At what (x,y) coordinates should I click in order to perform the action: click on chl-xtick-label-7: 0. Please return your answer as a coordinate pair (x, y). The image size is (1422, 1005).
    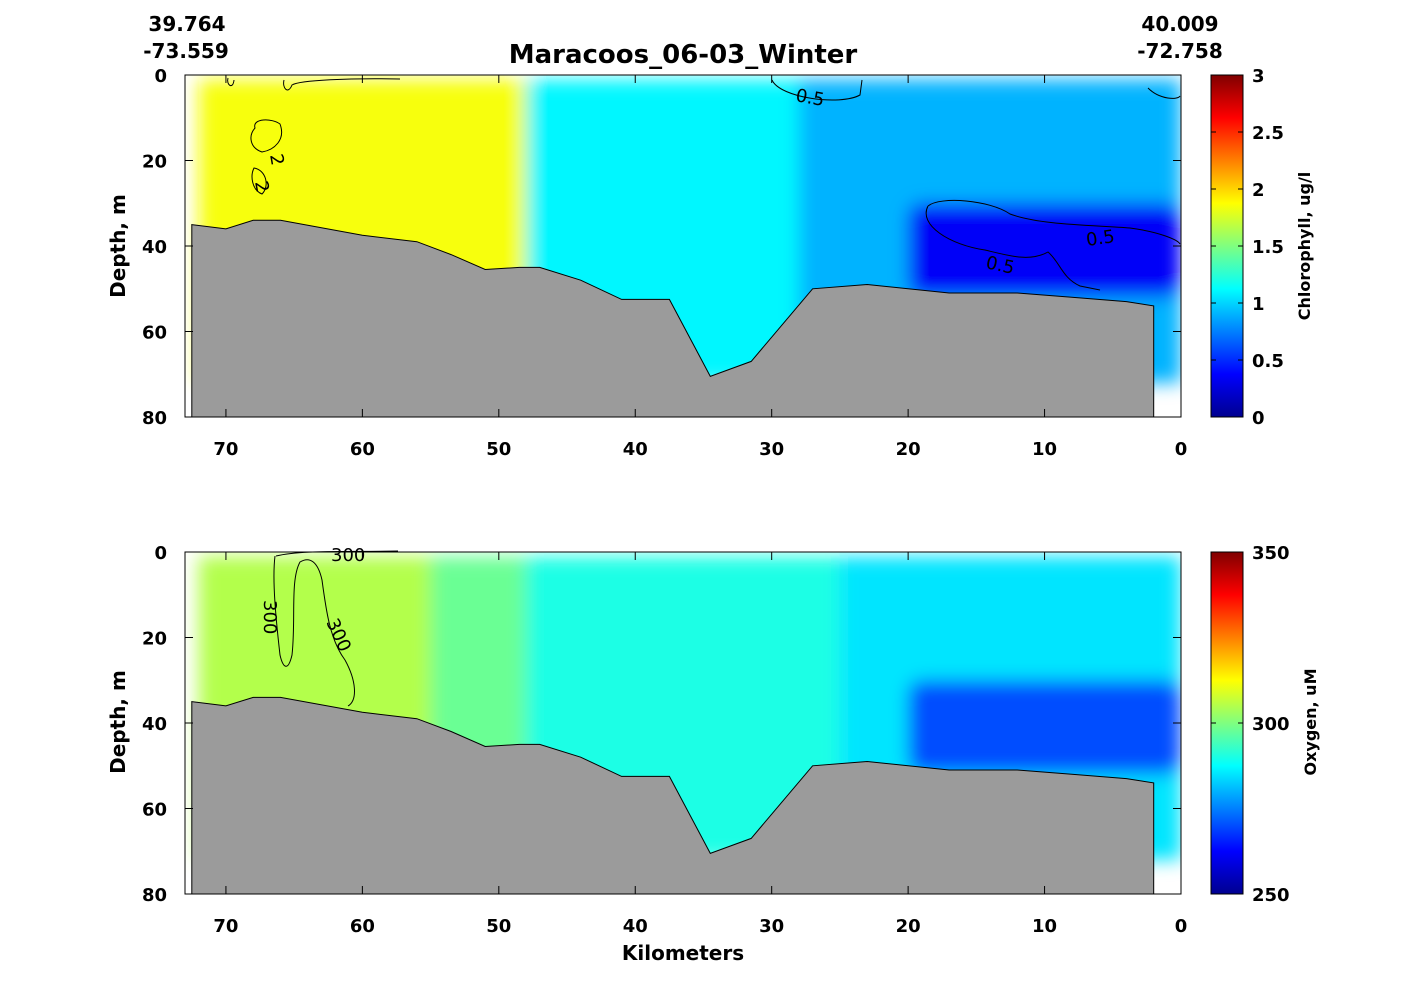
    Looking at the image, I should click on (1181, 449).